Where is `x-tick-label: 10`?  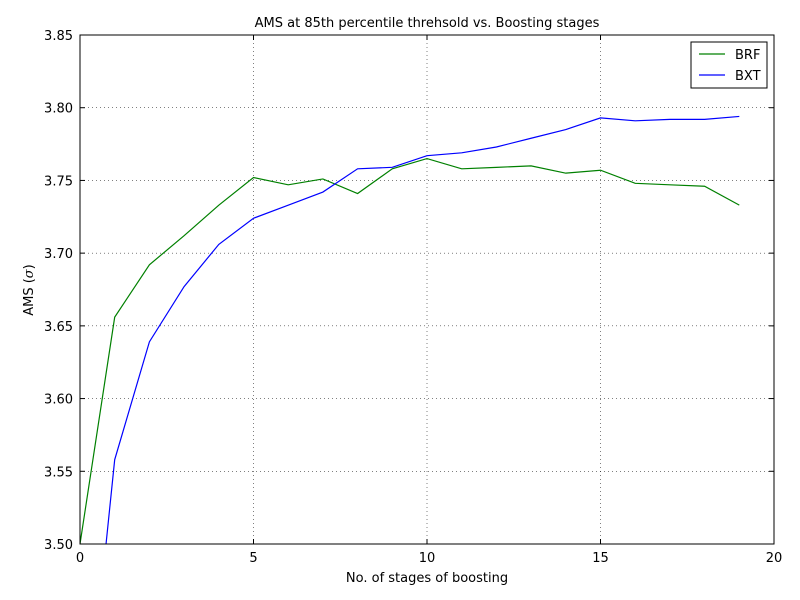 x-tick-label: 10 is located at coordinates (427, 558).